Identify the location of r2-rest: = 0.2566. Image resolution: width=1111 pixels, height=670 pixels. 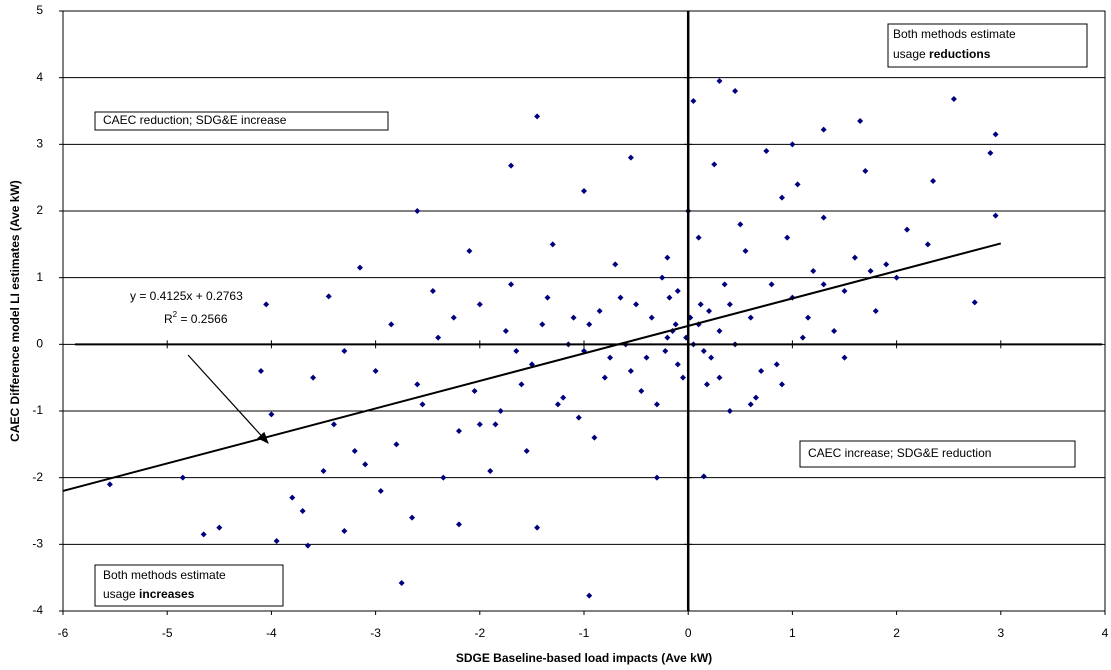
(202, 319).